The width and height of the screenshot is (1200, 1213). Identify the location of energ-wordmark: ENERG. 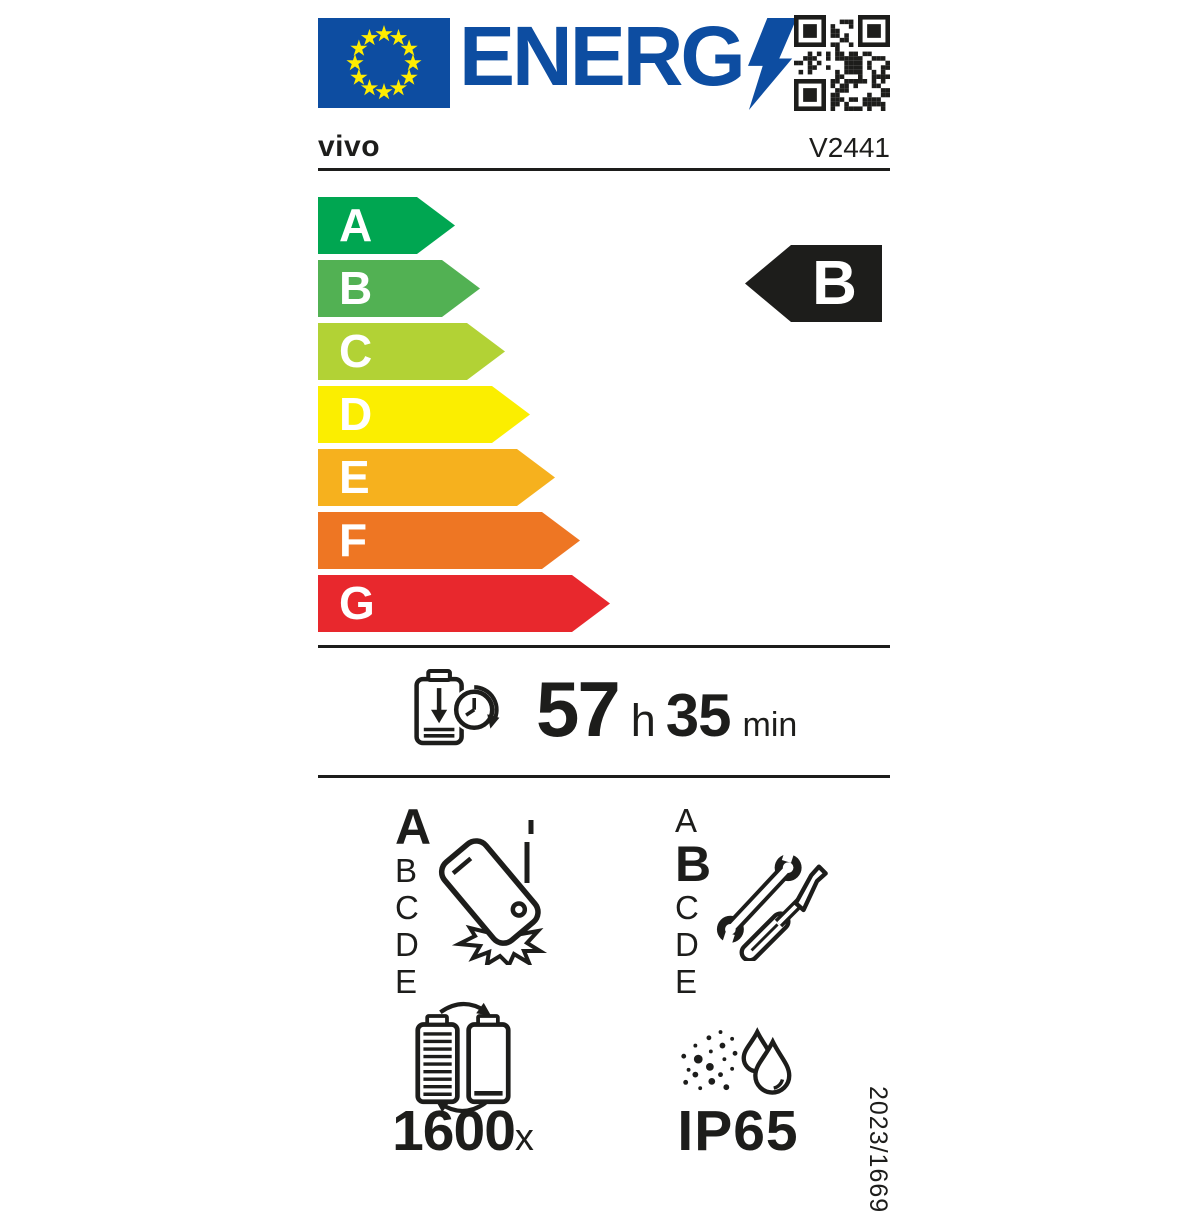
(628, 57).